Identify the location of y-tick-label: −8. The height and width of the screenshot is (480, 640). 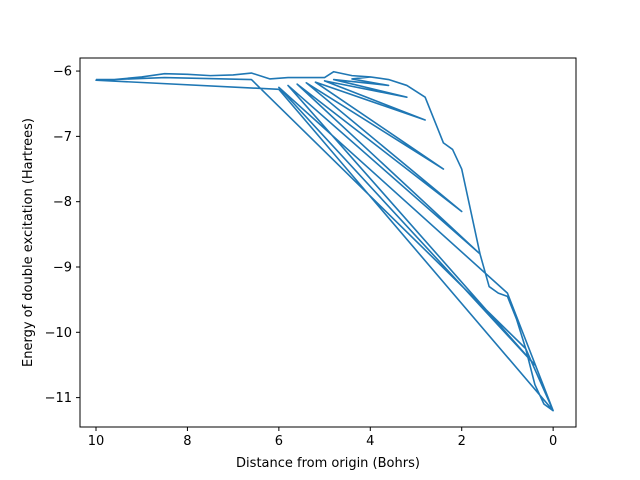
(62, 202).